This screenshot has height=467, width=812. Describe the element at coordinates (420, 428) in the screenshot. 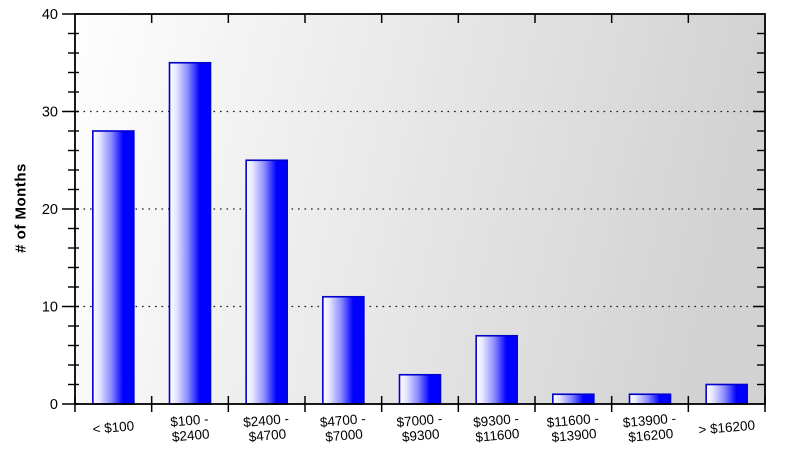

I see `x-tick-label: $7000 -$9300` at that location.